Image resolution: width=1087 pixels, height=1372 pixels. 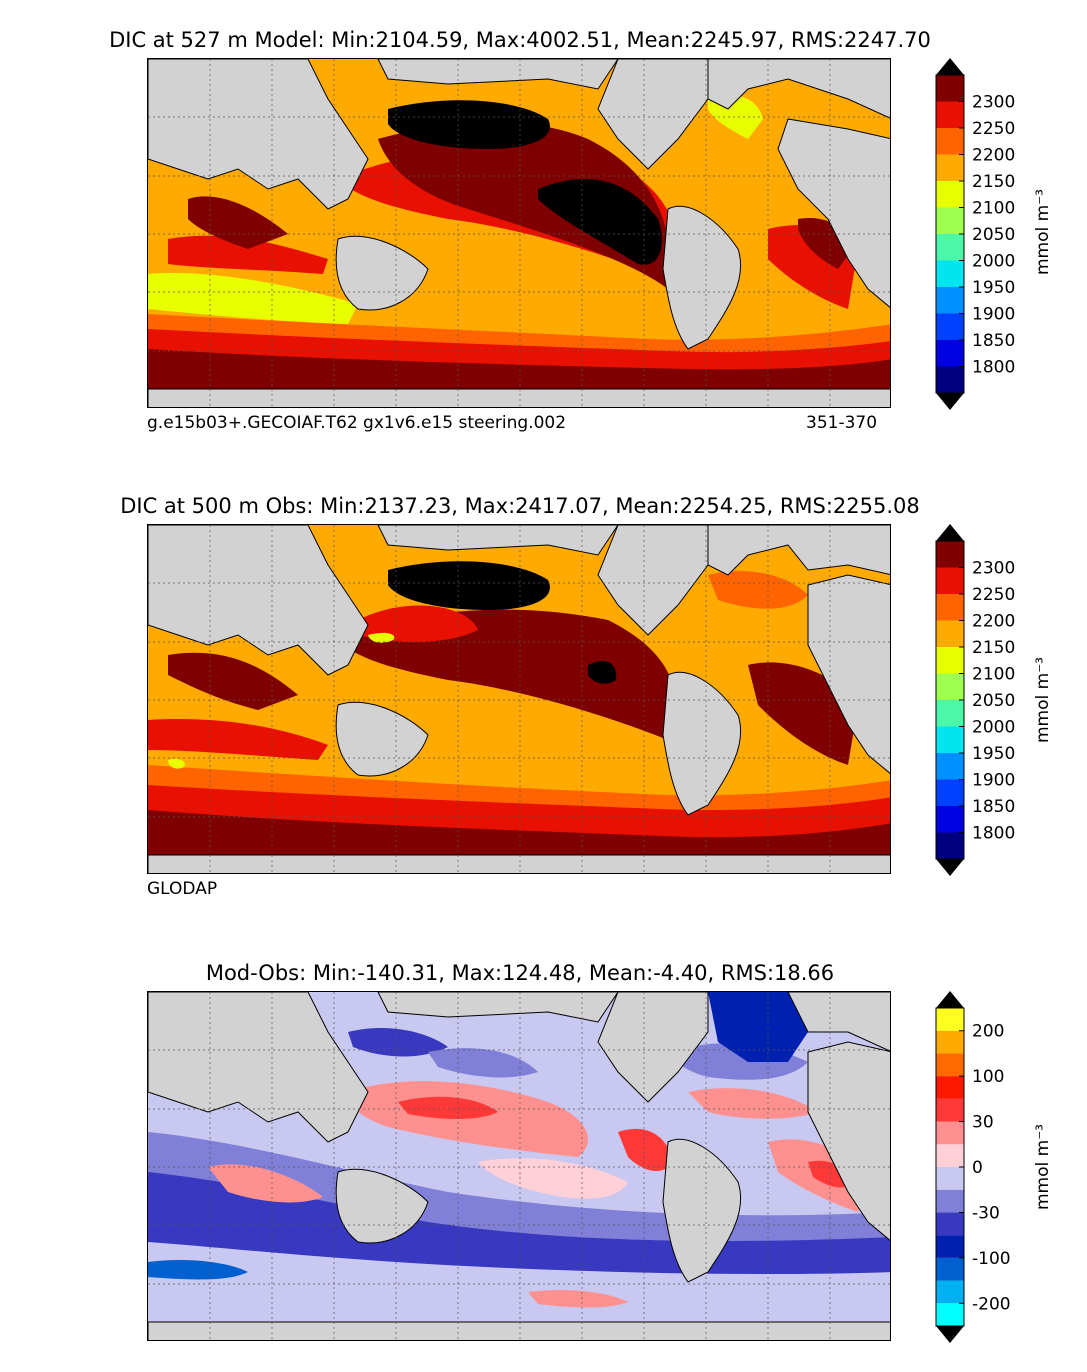 What do you see at coordinates (977, 1168) in the screenshot?
I see `colorbar-tick-label: 0` at bounding box center [977, 1168].